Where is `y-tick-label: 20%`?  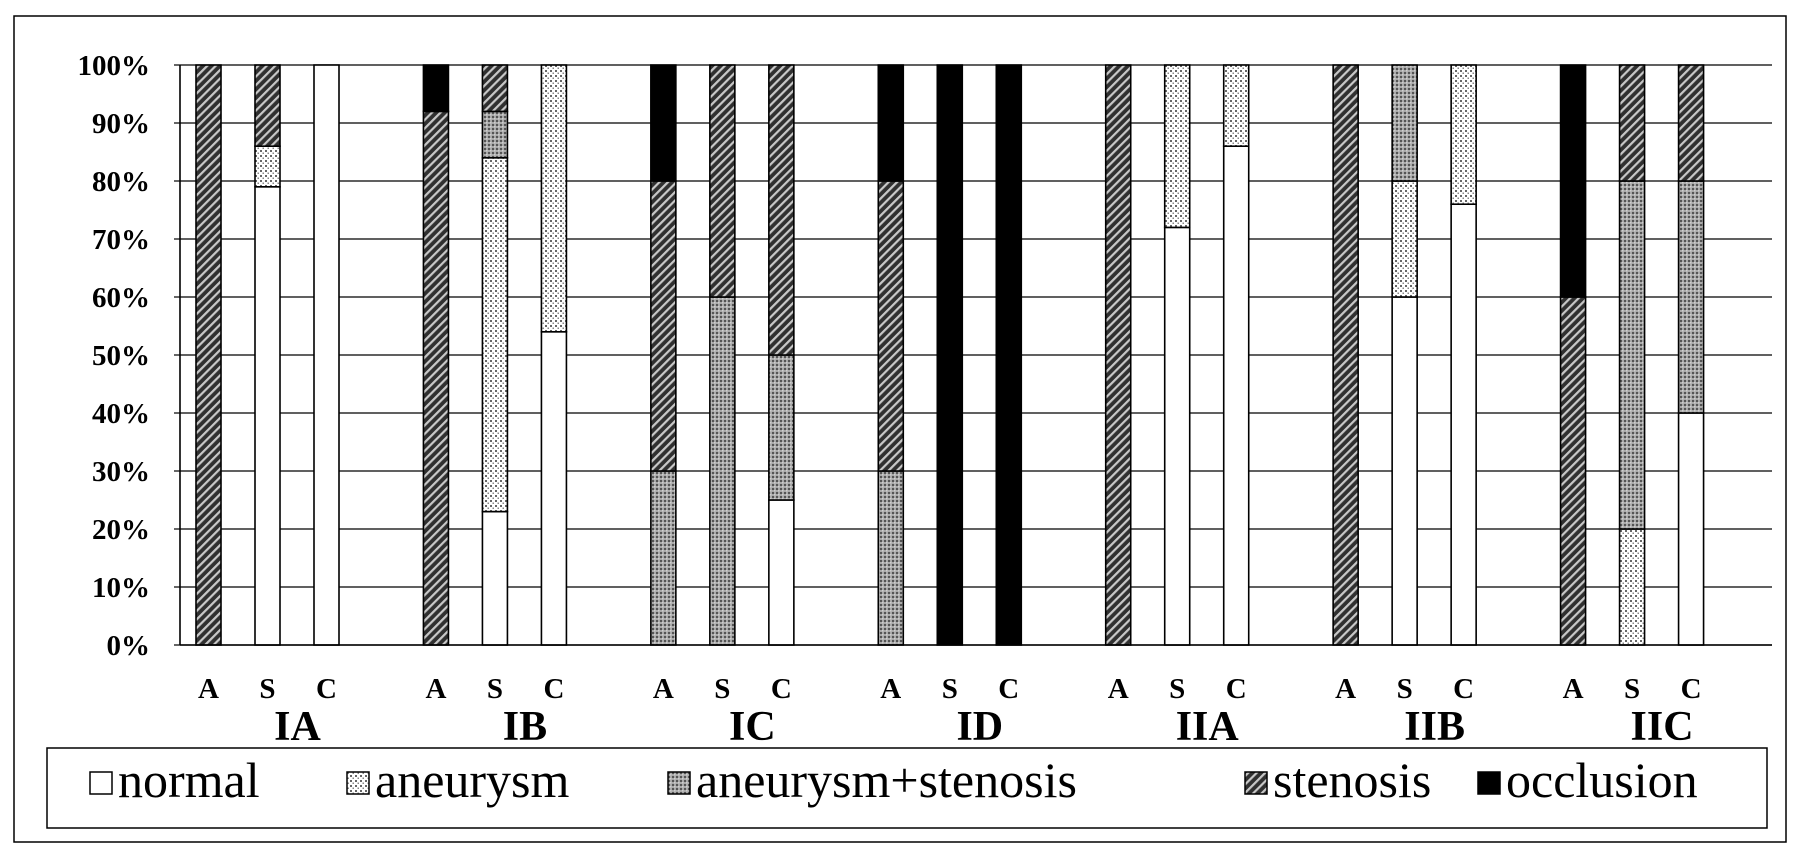
y-tick-label: 20% is located at coordinates (121, 530).